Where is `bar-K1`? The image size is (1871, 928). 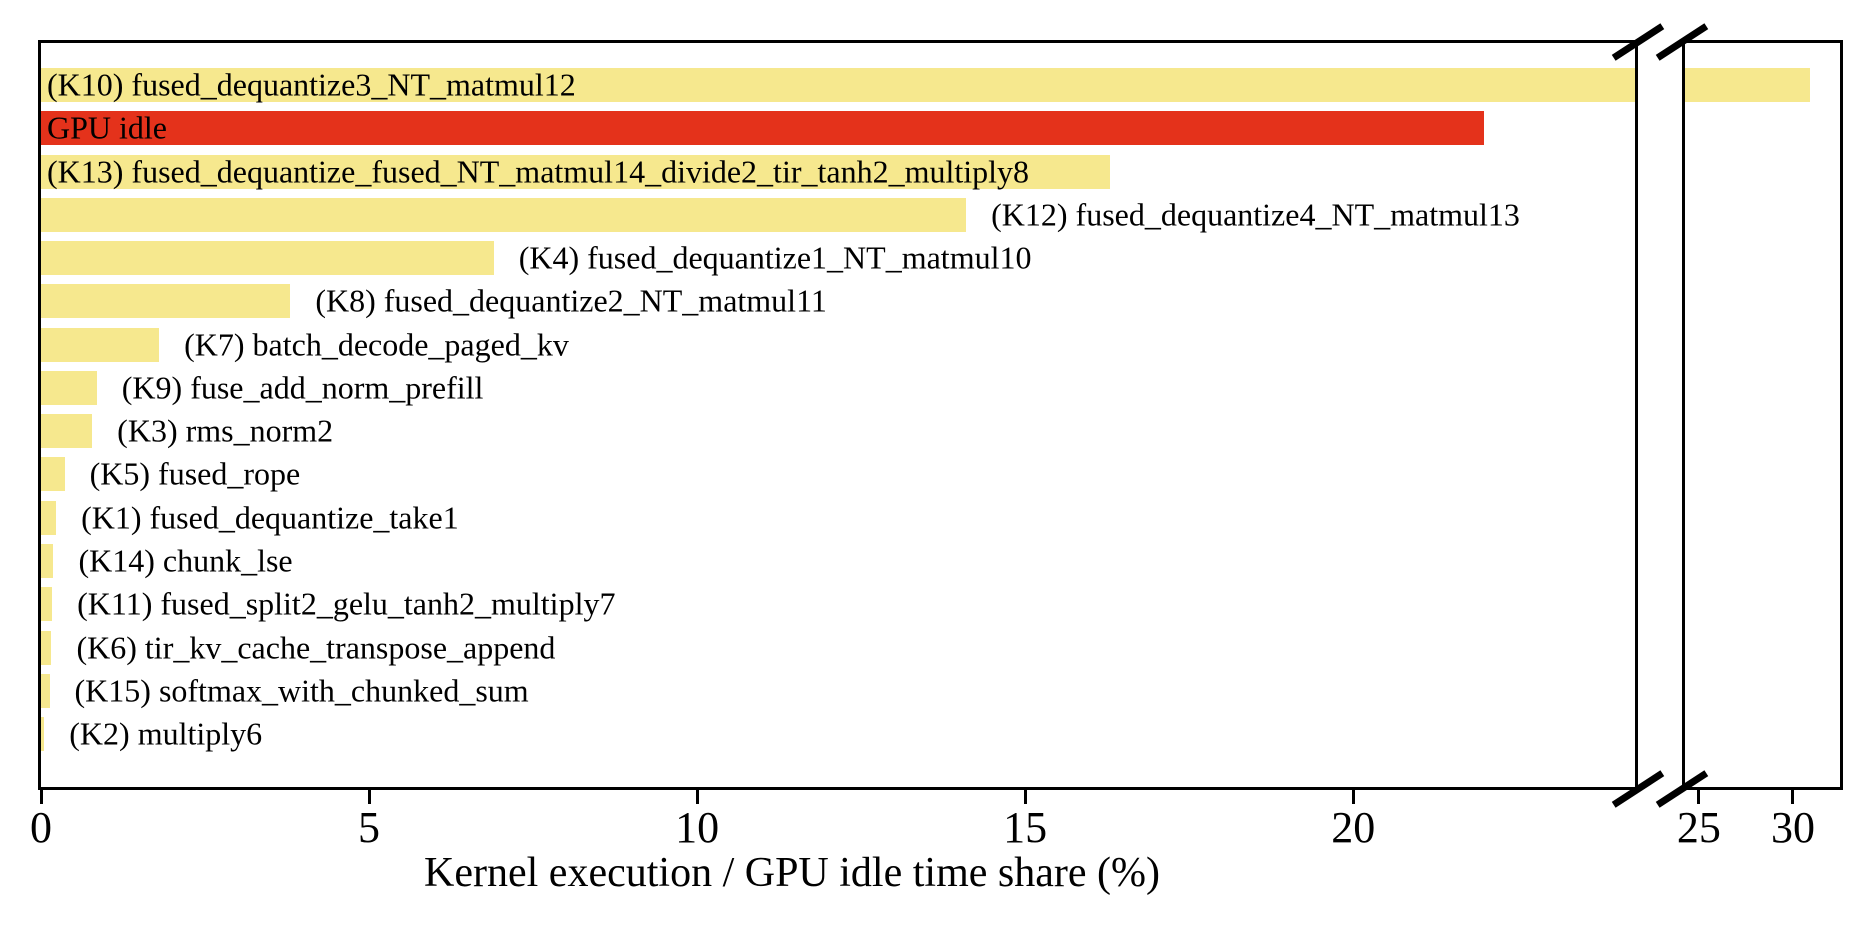
bar-K1 is located at coordinates (49, 517).